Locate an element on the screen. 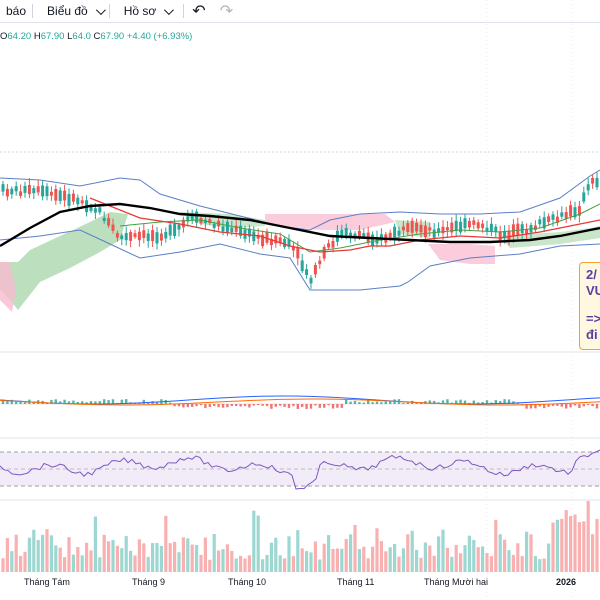  annotation-line: VU is located at coordinates (593, 290).